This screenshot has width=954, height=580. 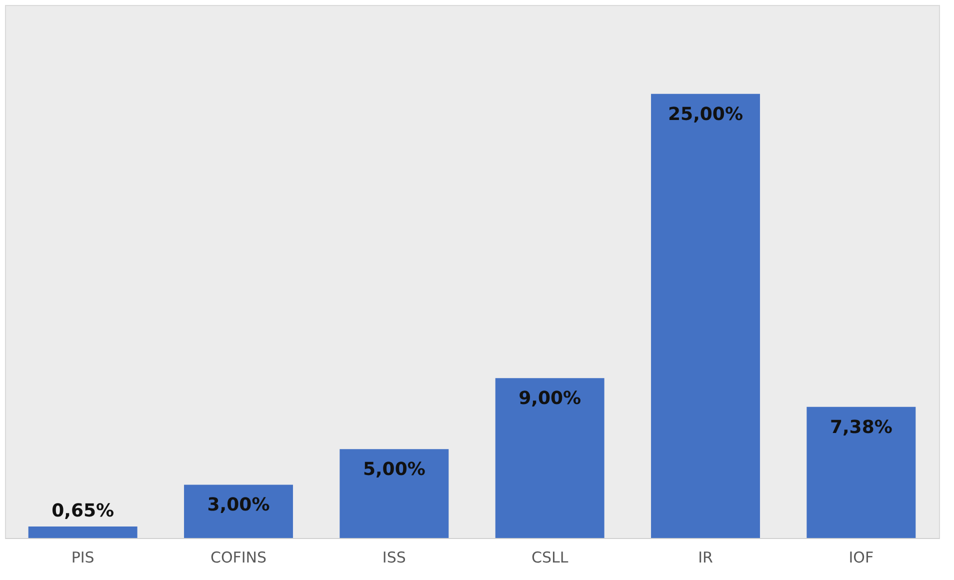 What do you see at coordinates (861, 557) in the screenshot?
I see `x-tick-label: IOF` at bounding box center [861, 557].